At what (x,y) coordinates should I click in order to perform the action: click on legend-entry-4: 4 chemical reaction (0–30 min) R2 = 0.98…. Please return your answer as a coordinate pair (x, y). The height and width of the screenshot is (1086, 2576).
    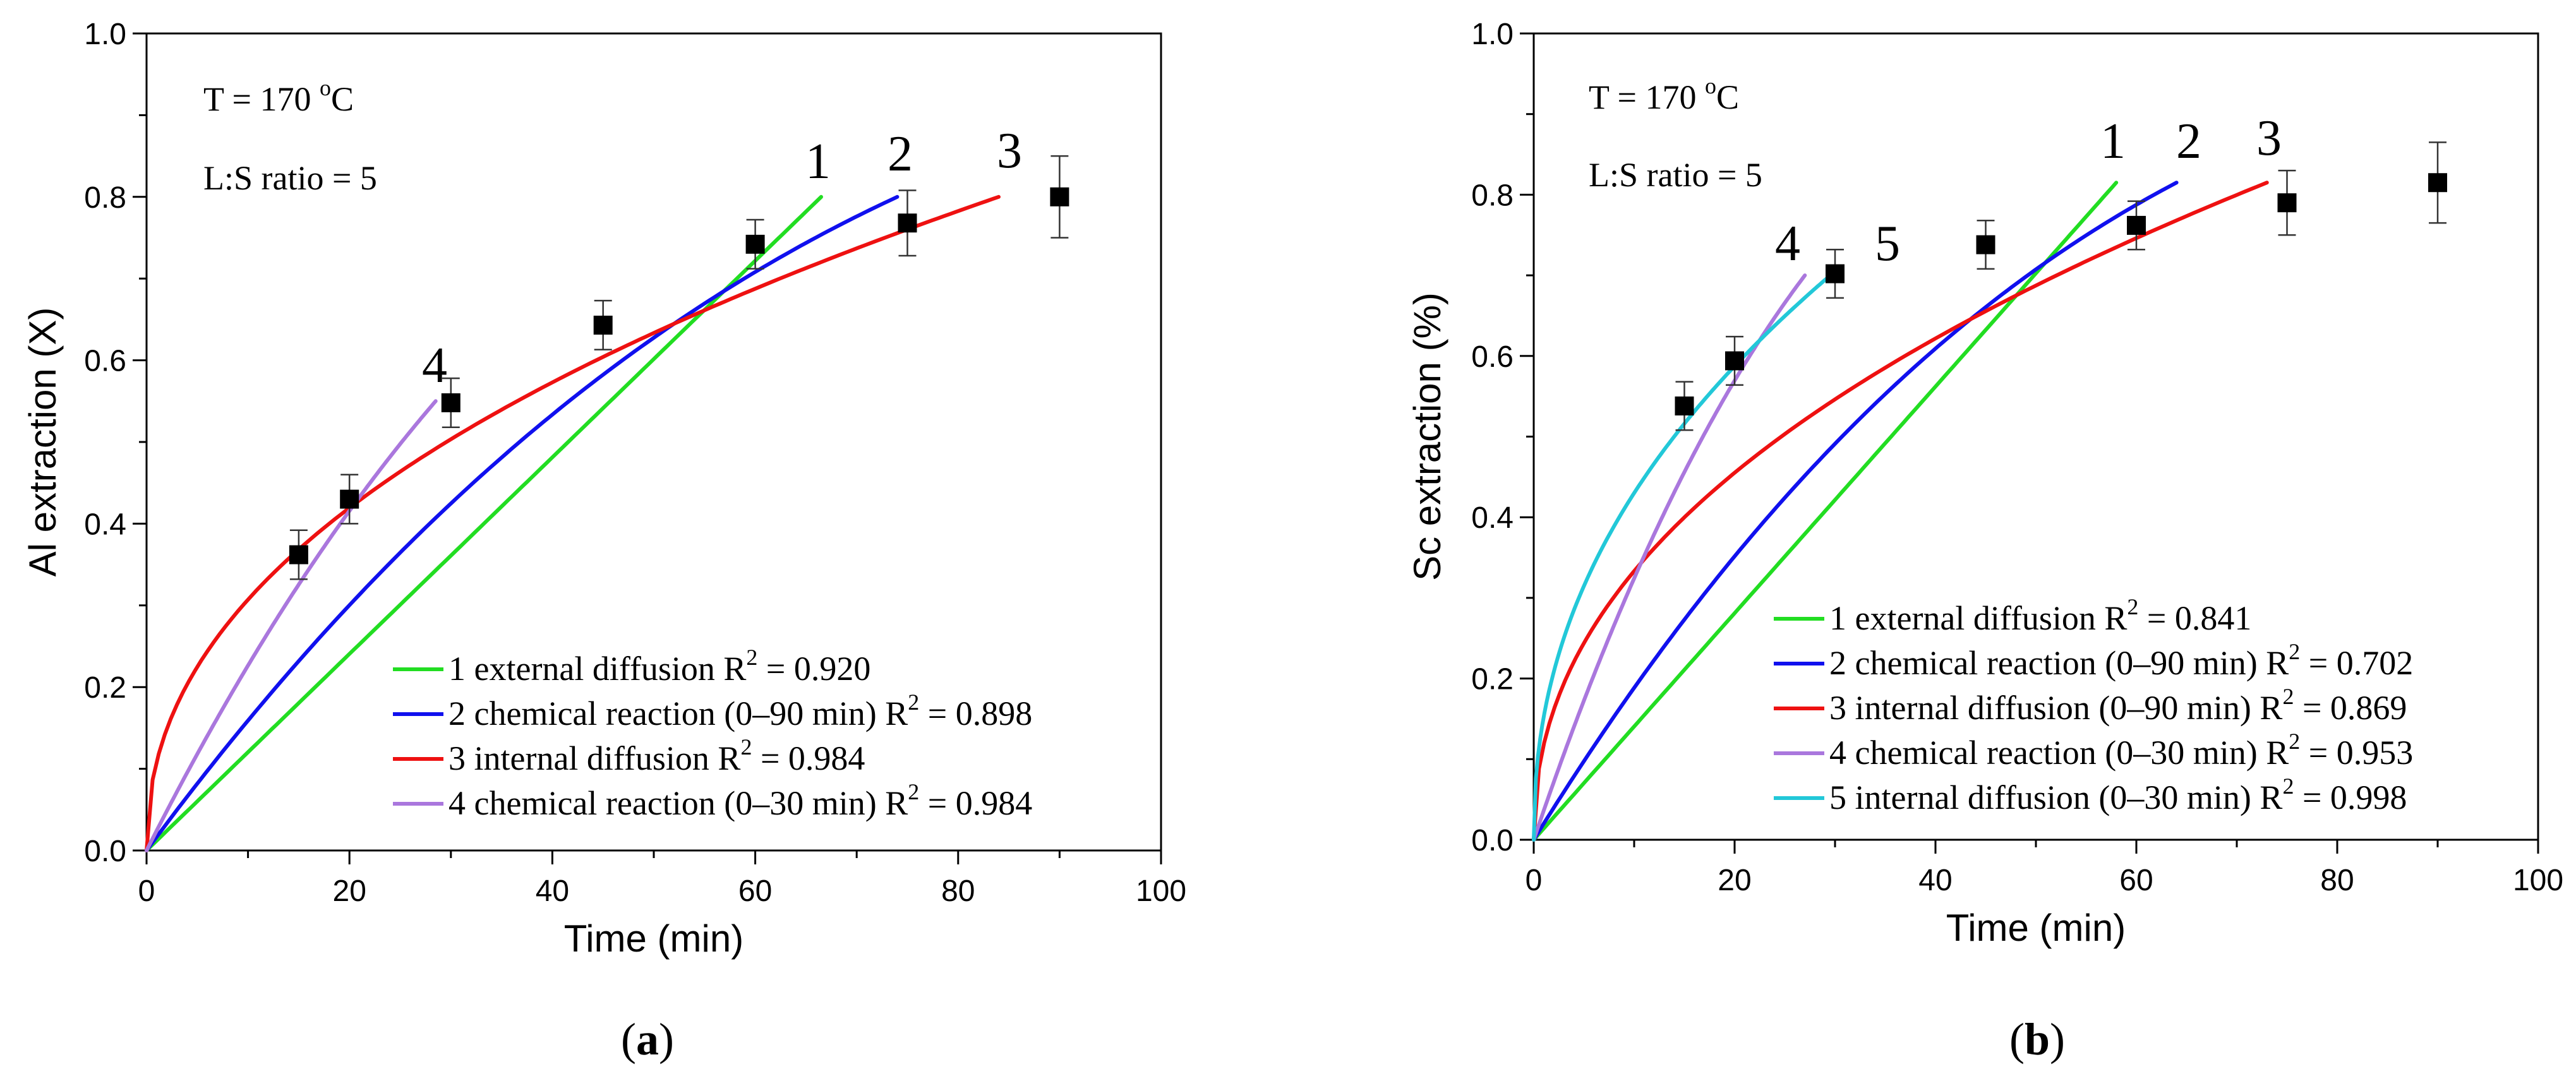
    Looking at the image, I should click on (740, 800).